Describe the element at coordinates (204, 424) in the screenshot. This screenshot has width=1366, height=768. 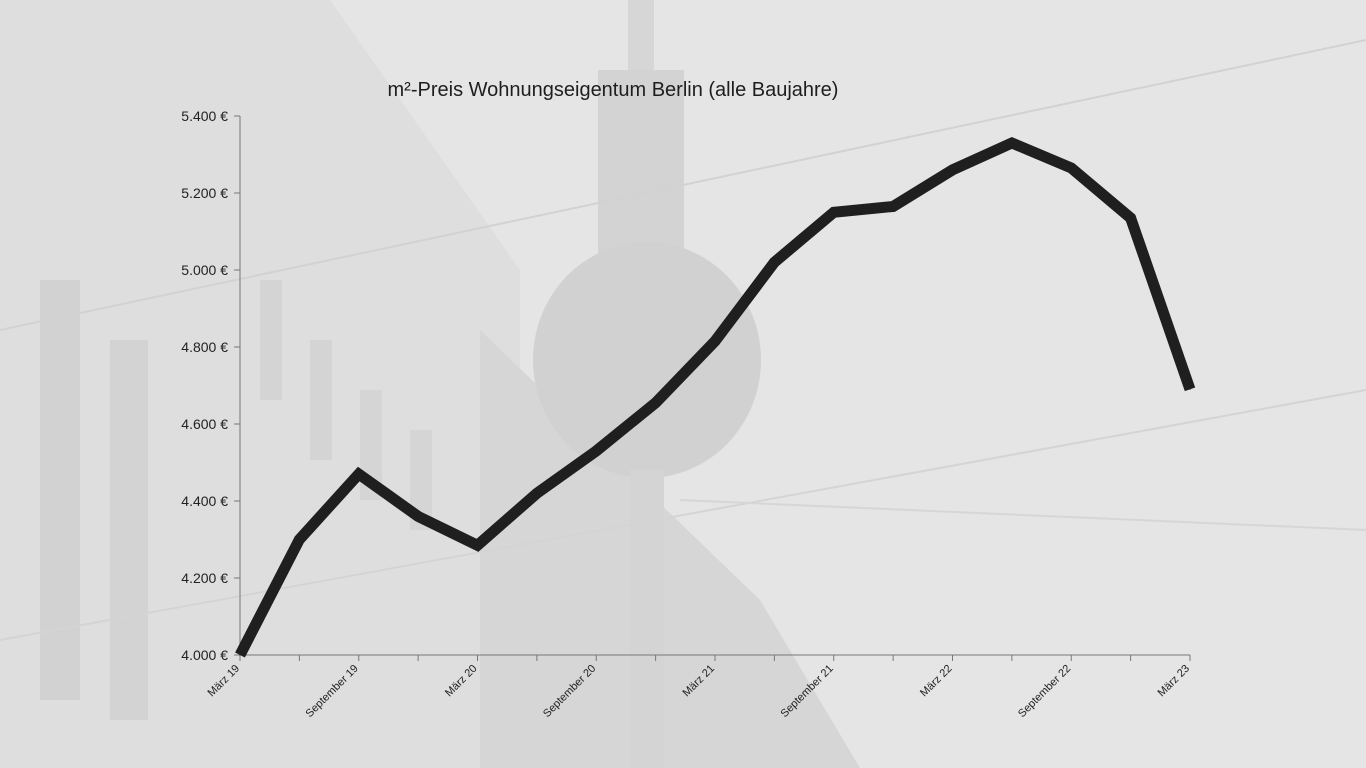
I see `y-tick-label: 4.600 €` at that location.